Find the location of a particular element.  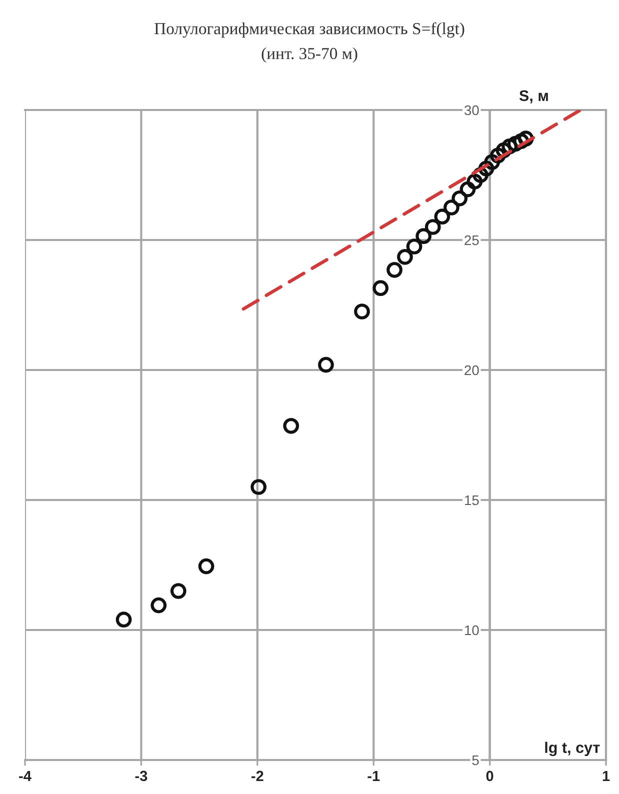

x-tick-label: 0 is located at coordinates (490, 776).